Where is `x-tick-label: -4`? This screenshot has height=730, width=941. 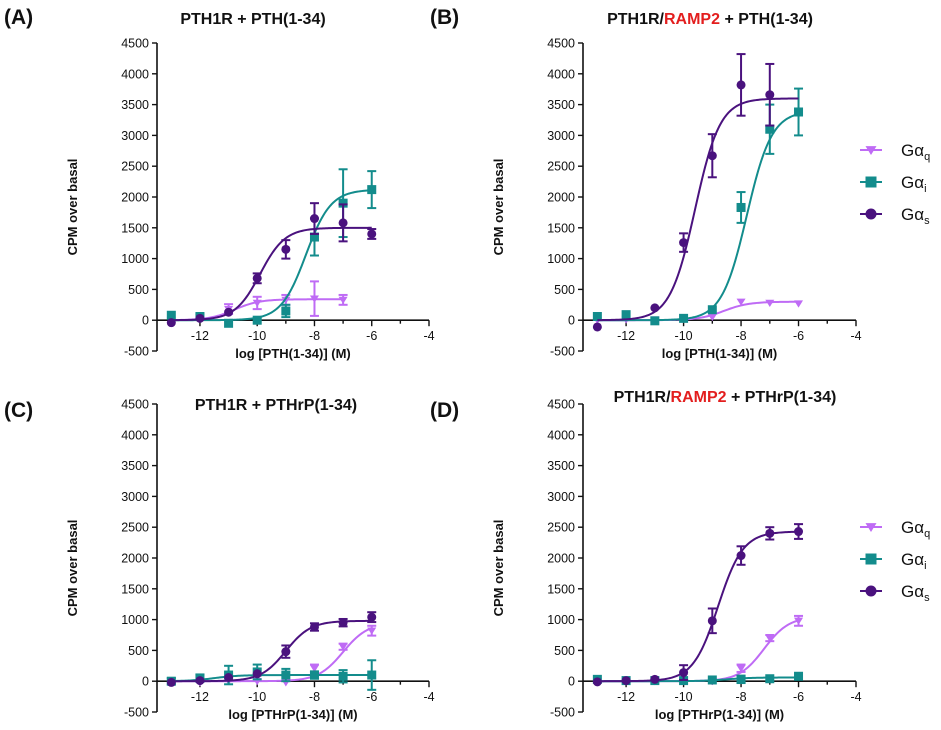 x-tick-label: -4 is located at coordinates (855, 697).